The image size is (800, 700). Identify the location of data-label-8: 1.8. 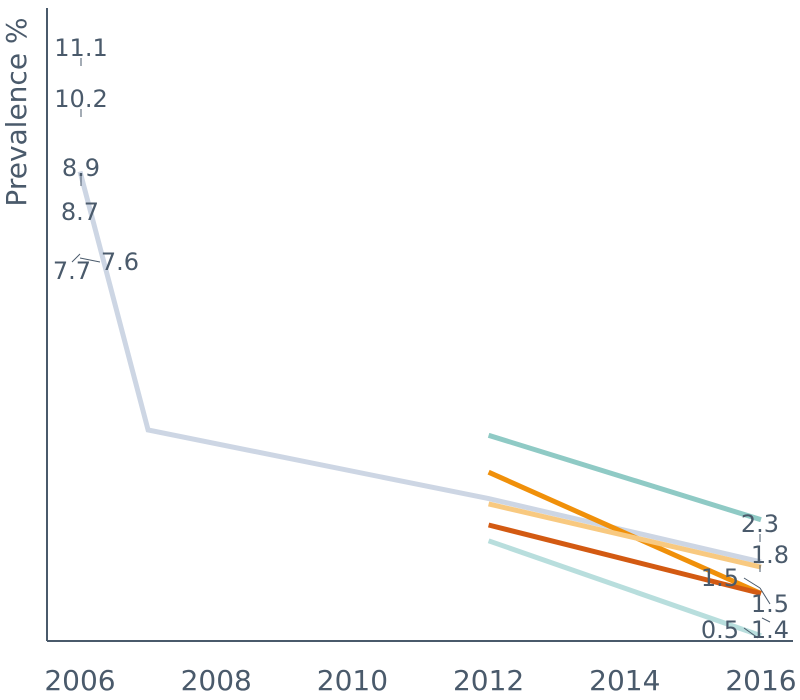
(770, 555).